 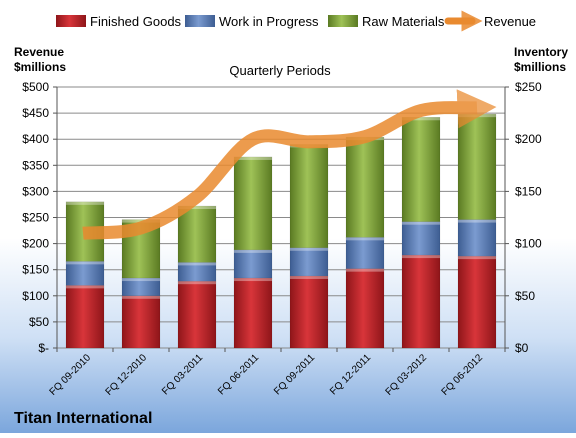 I want to click on left-tick-label: $100, so click(x=35, y=296).